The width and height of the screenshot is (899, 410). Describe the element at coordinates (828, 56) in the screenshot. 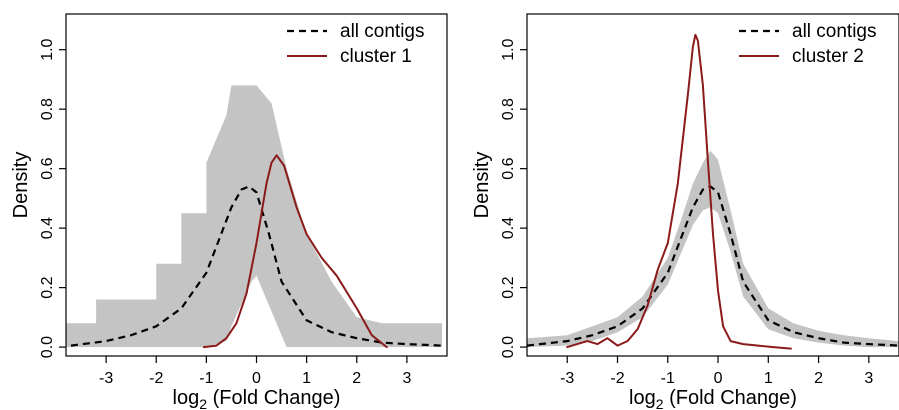

I see `legend-label: cluster 2` at that location.